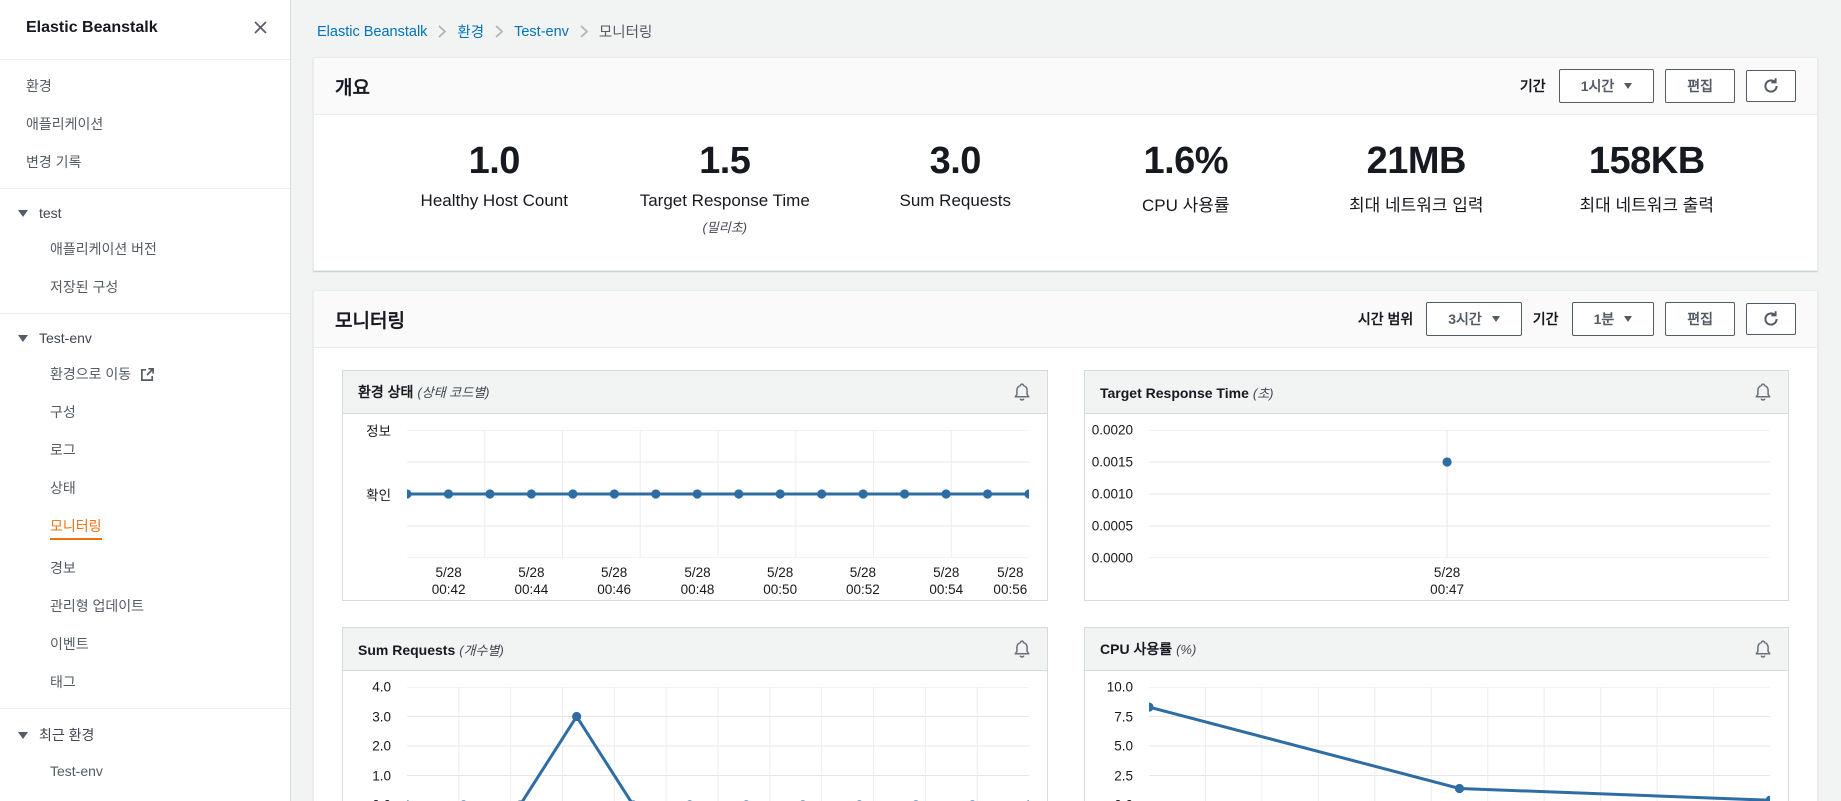 The width and height of the screenshot is (1841, 801). Describe the element at coordinates (1113, 740) in the screenshot. I see `y-axis: 10.0 7.5 5.0 2.5 0.0` at that location.